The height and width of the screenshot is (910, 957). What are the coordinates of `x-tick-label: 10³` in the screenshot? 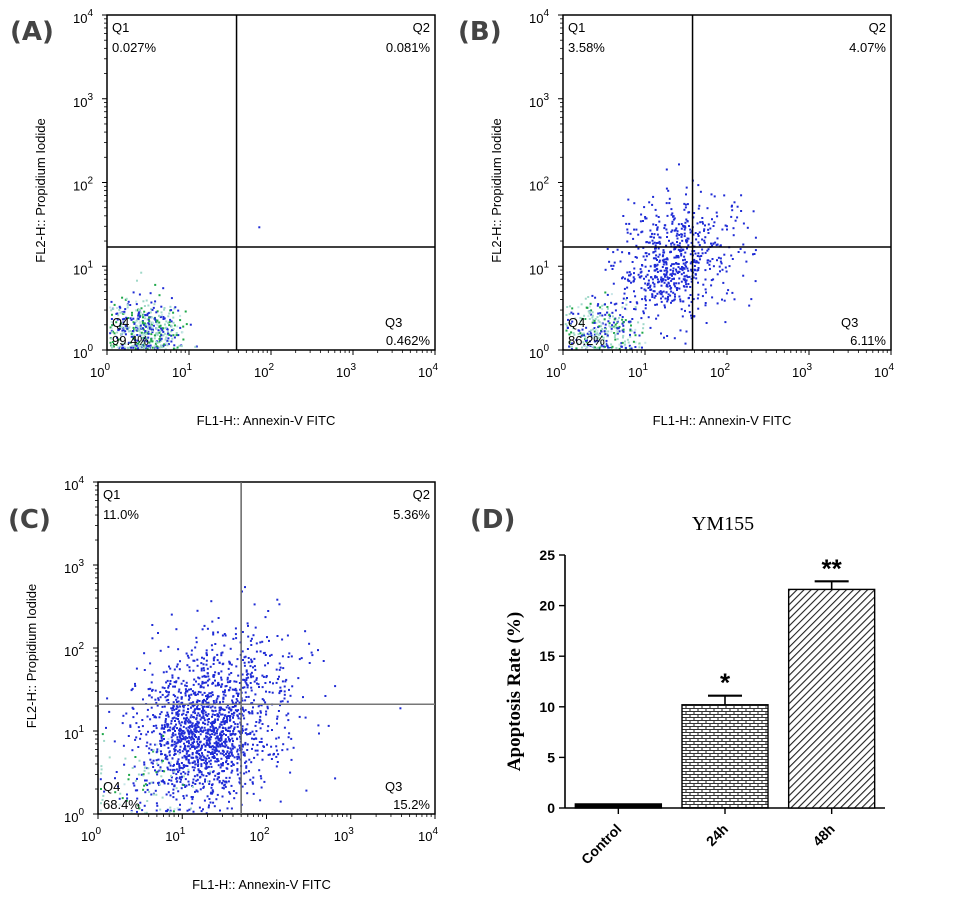 It's located at (346, 371).